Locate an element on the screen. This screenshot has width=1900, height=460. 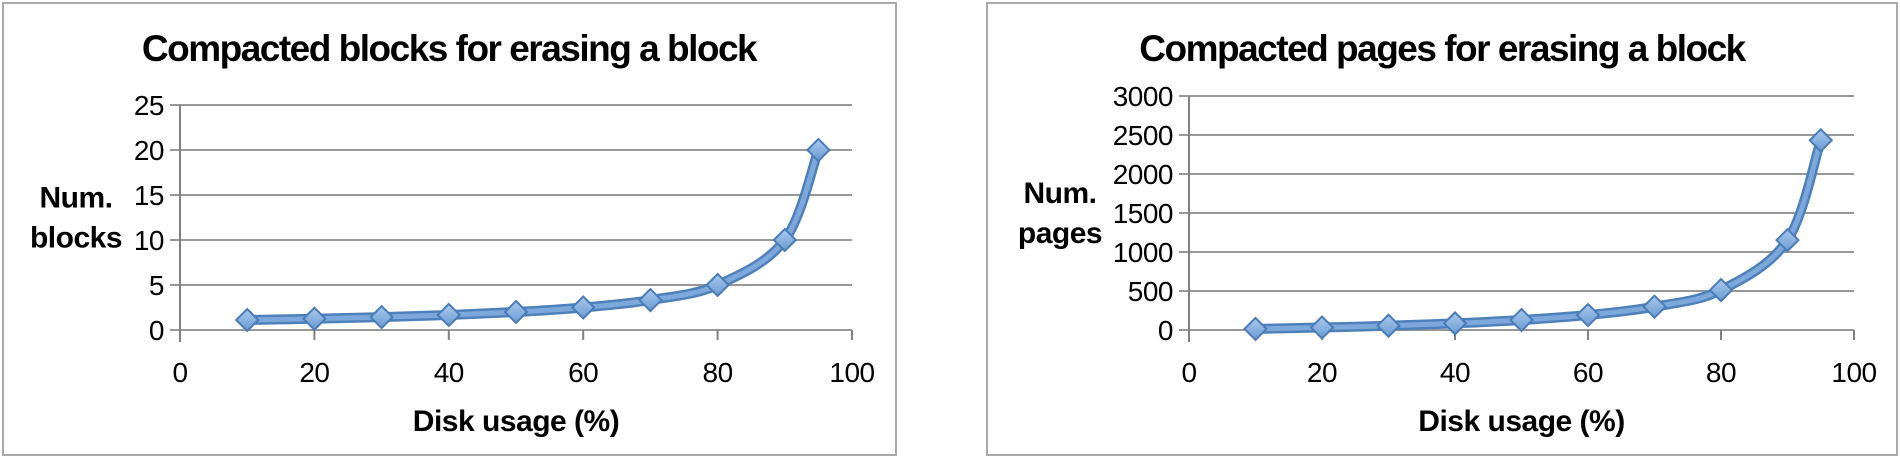
y-tick-label: 500 is located at coordinates (1150, 291).